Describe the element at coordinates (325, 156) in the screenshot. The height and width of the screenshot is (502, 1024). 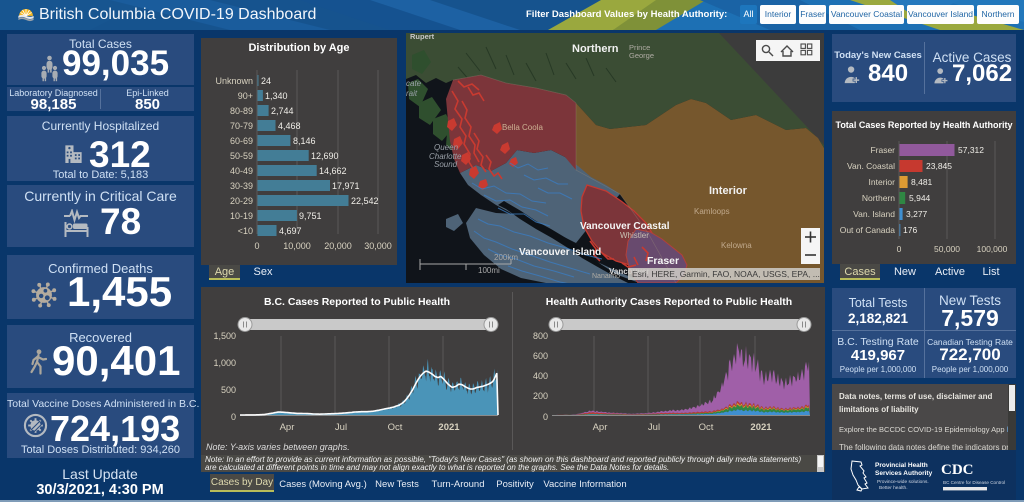
I see `svg-text: 12,690` at that location.